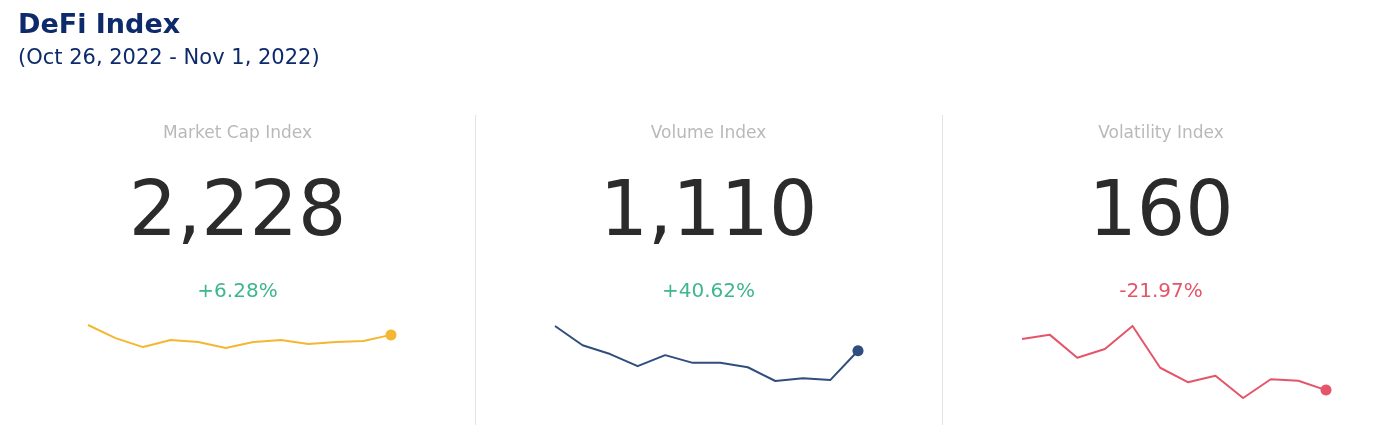 The width and height of the screenshot is (1380, 440). Describe the element at coordinates (1161, 290) in the screenshot. I see `text: -21.97%` at that location.